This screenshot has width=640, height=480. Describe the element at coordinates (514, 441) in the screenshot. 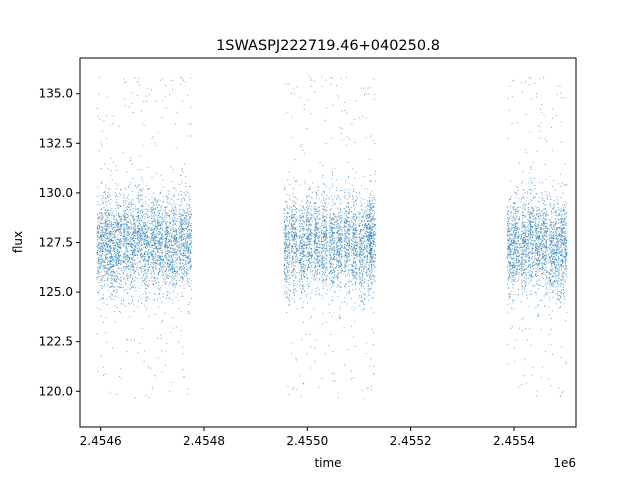

I see `x-tick-label: 2.4554` at that location.